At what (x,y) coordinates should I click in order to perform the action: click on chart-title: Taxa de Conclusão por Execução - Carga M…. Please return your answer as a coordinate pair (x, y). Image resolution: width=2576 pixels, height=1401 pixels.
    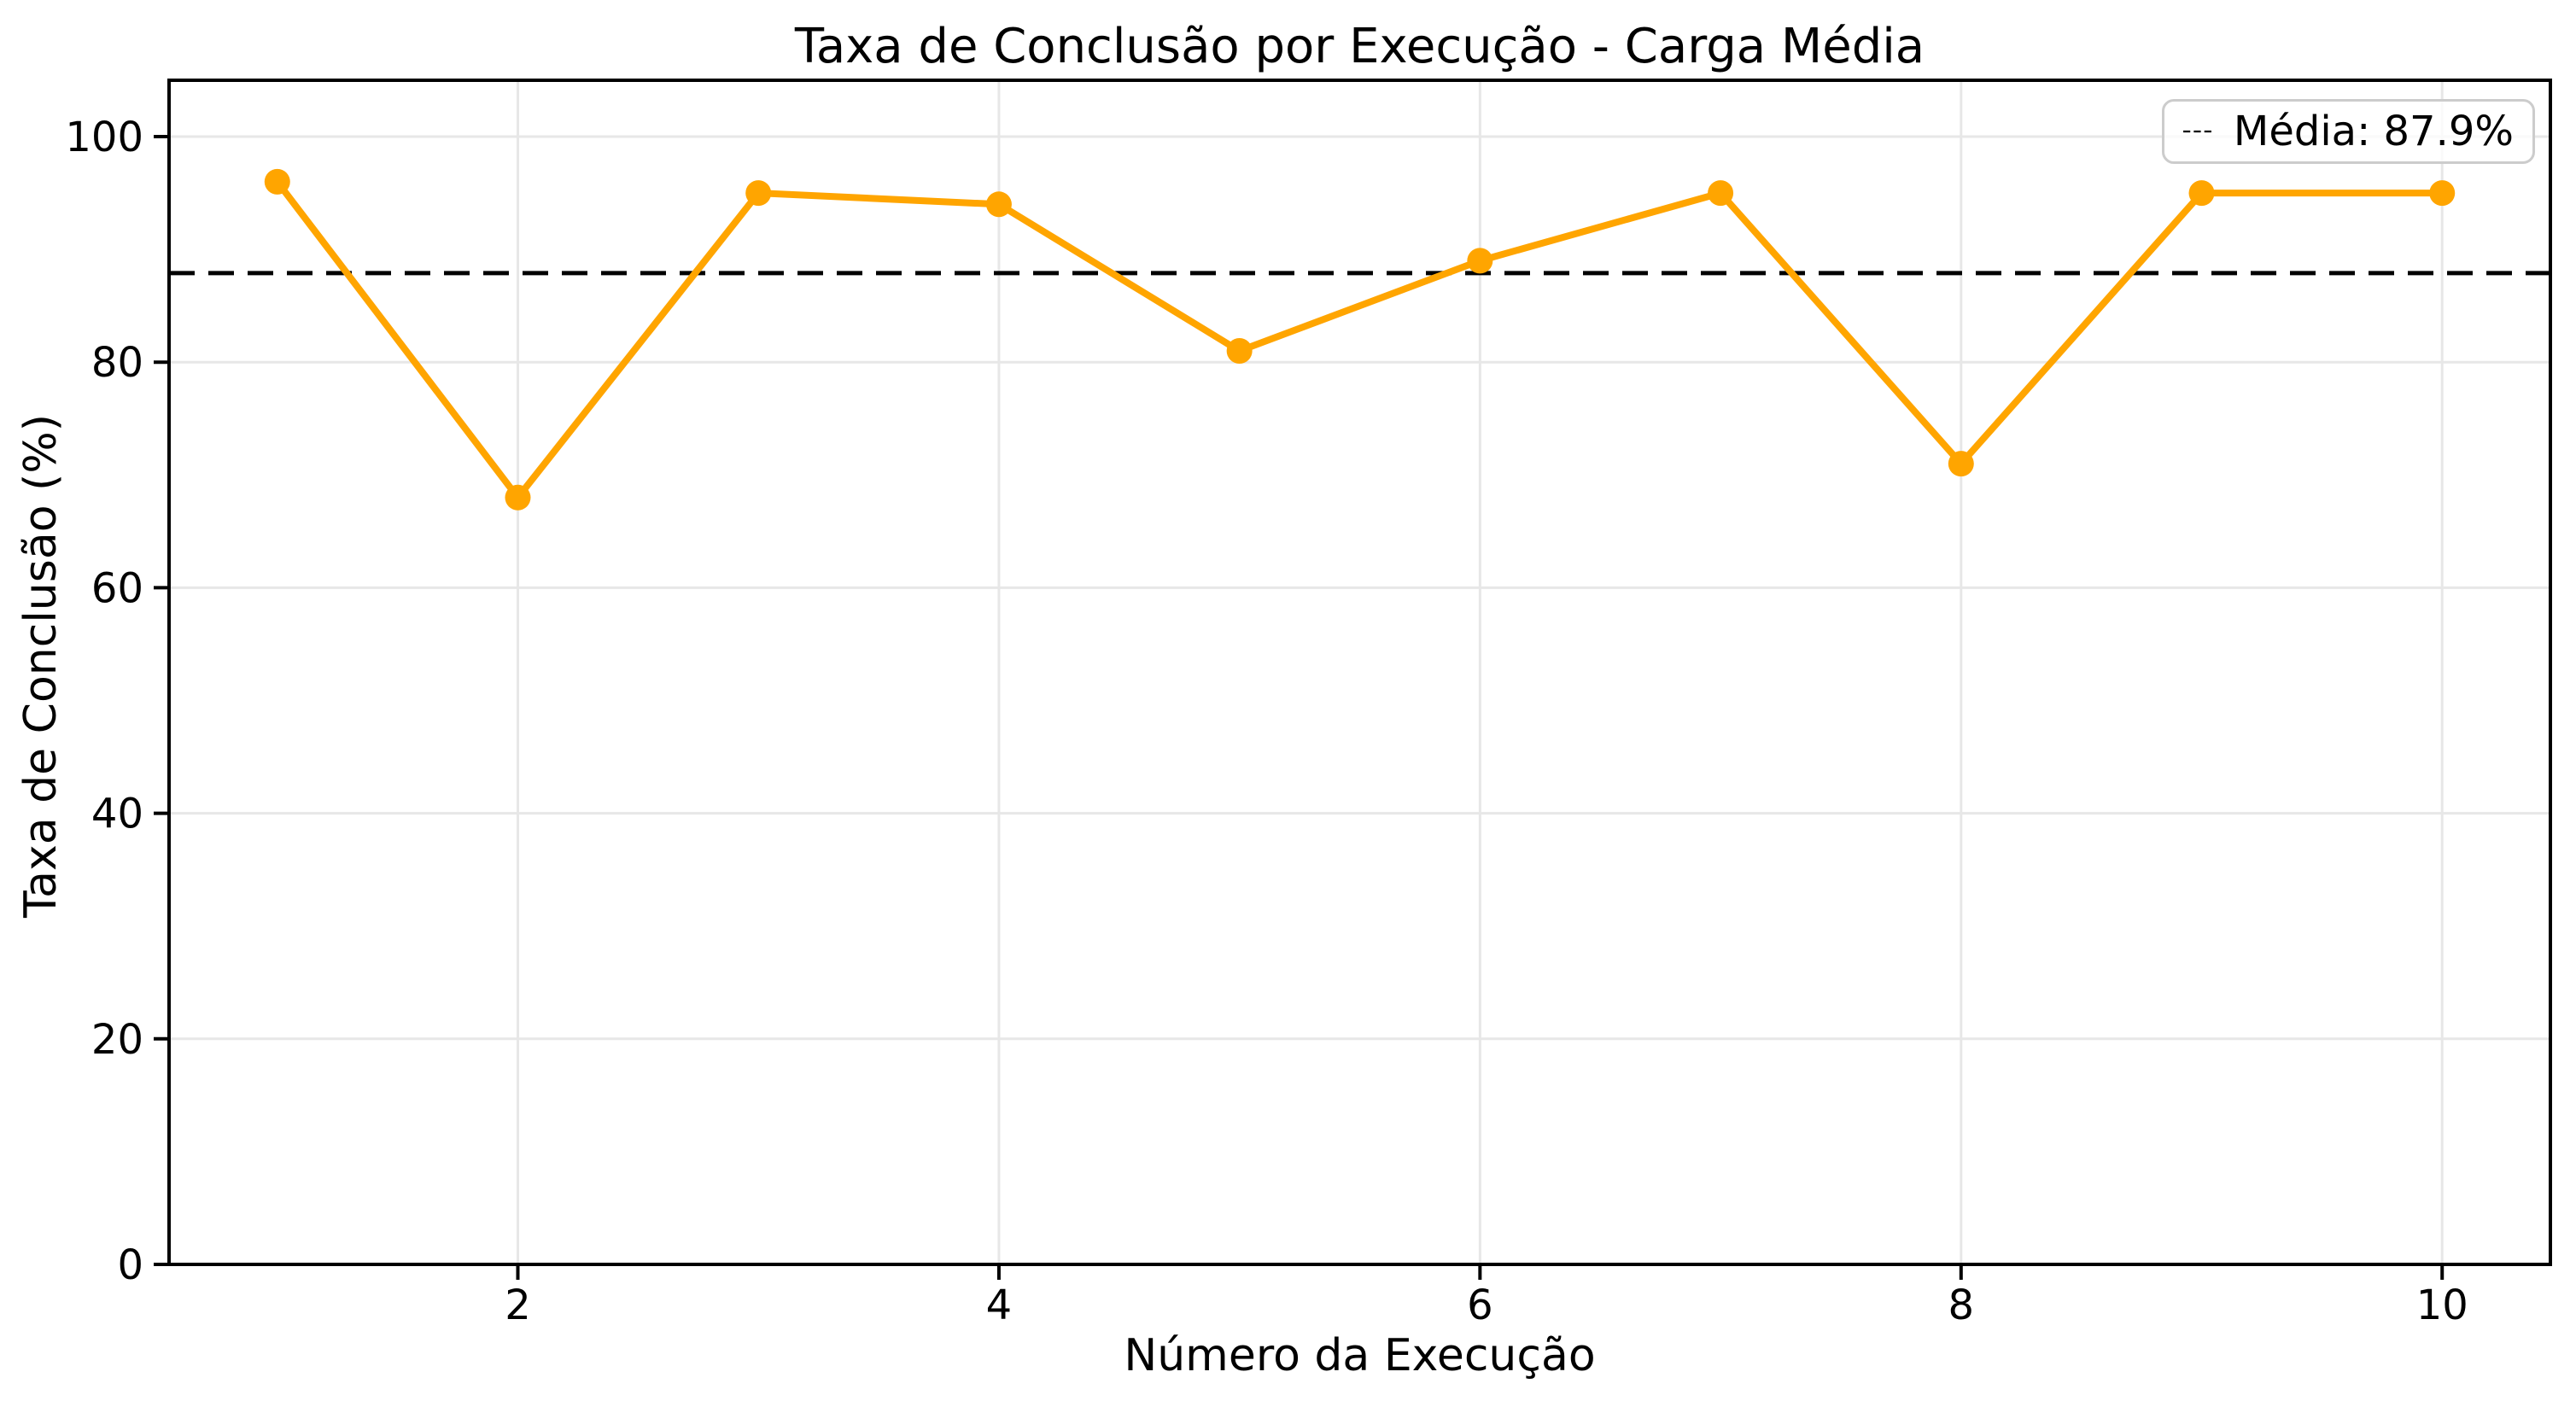
    Looking at the image, I should click on (1359, 46).